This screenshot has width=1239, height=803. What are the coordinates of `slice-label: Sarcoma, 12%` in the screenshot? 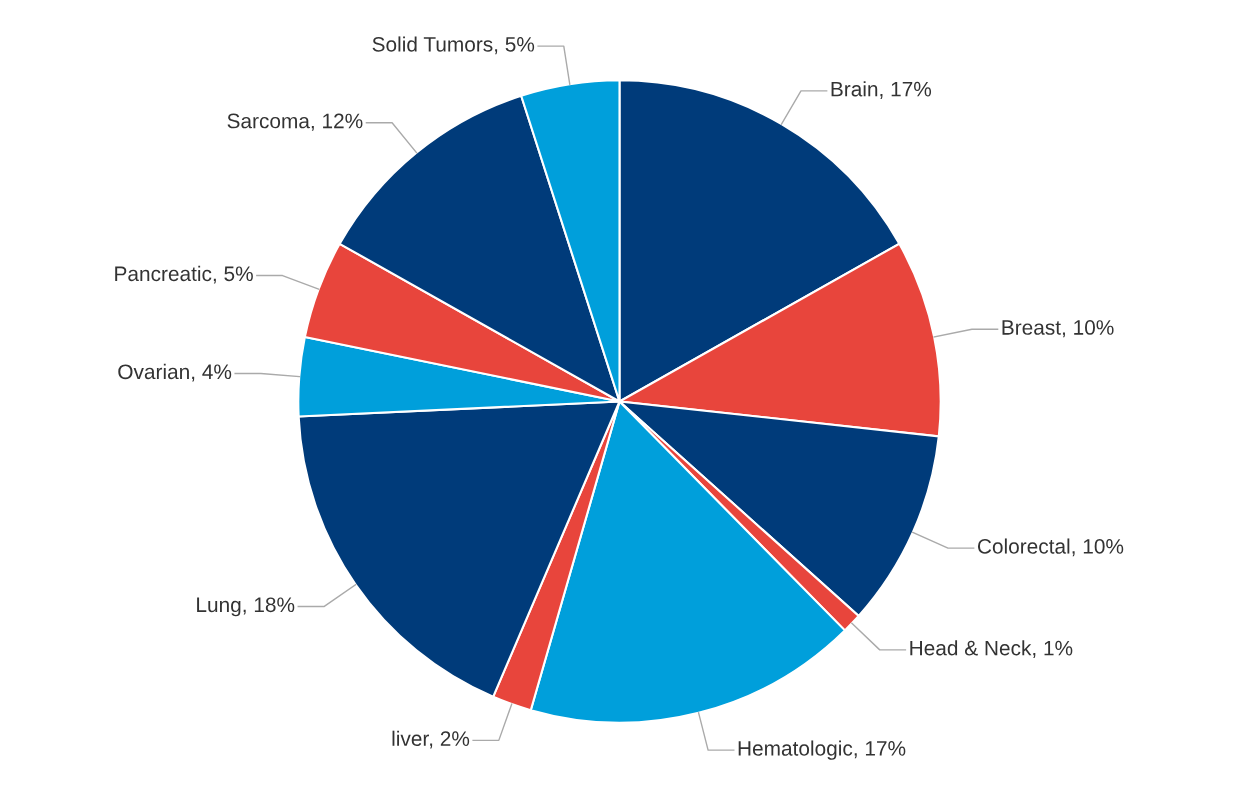 It's located at (295, 122).